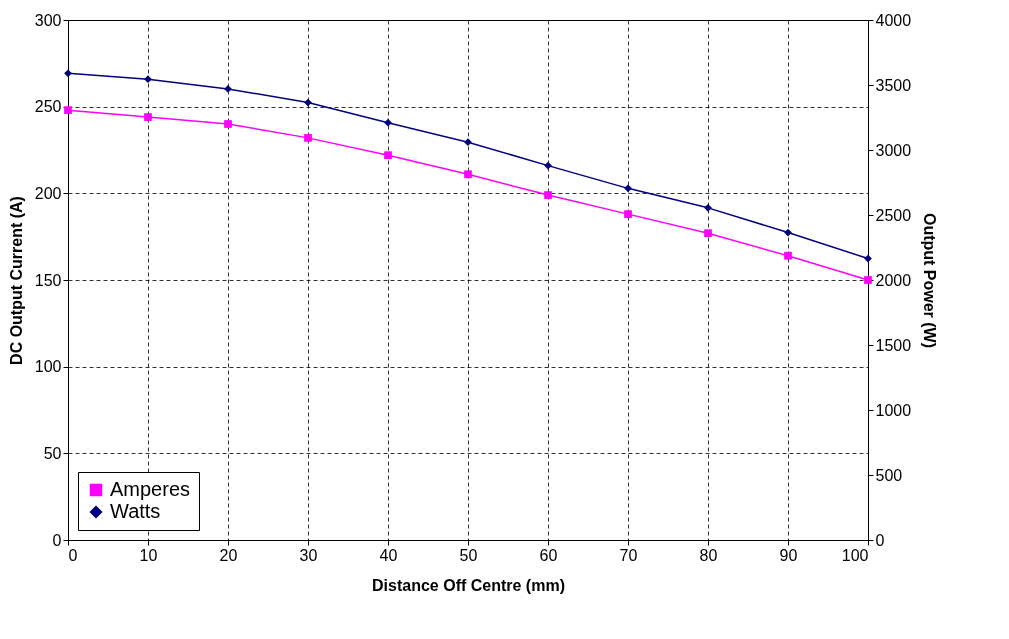  Describe the element at coordinates (628, 555) in the screenshot. I see `x-tick-label: 70` at that location.